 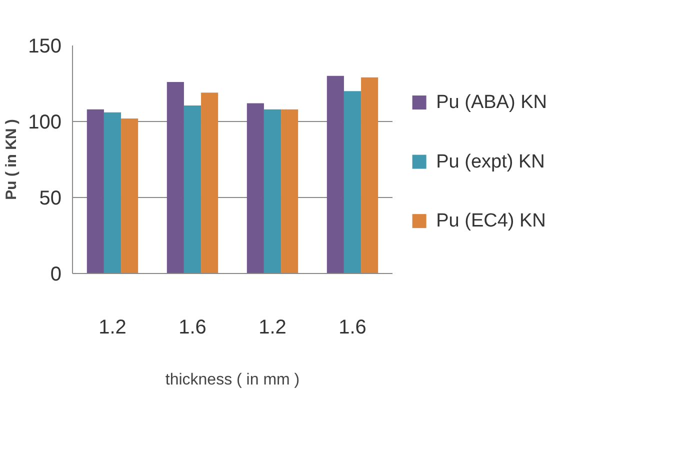 What do you see at coordinates (11, 159) in the screenshot?
I see `y-axis-title: Pu ( in KN )` at bounding box center [11, 159].